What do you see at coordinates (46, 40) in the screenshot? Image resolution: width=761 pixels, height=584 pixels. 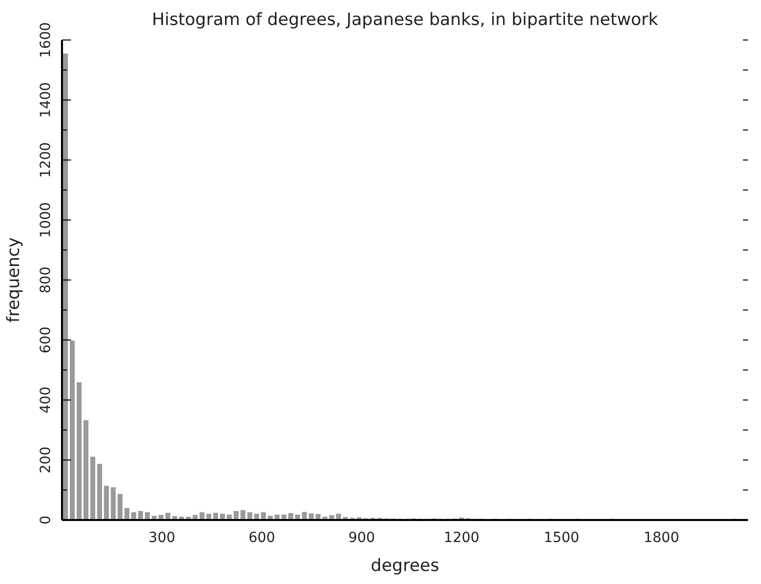 I see `y-tick-label: 1600` at bounding box center [46, 40].